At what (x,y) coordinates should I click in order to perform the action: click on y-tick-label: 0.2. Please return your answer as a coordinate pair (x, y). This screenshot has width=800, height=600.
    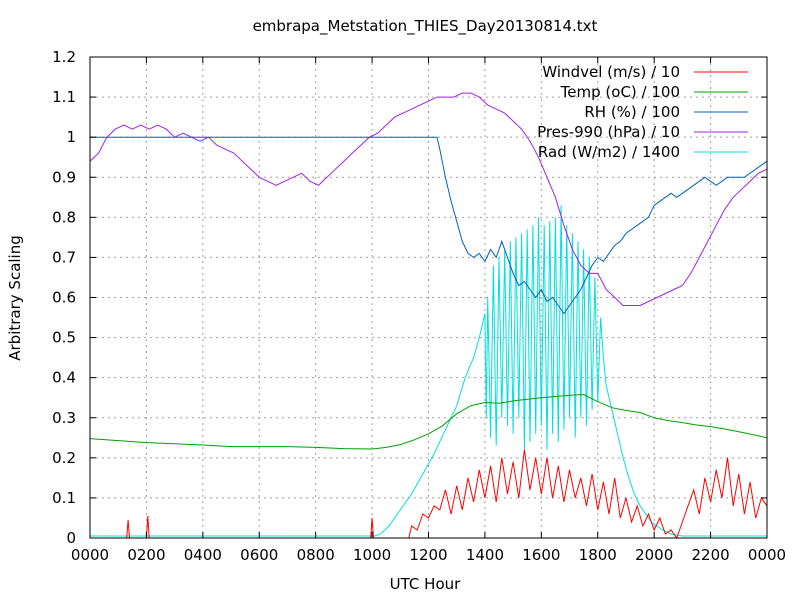
    Looking at the image, I should click on (64, 458).